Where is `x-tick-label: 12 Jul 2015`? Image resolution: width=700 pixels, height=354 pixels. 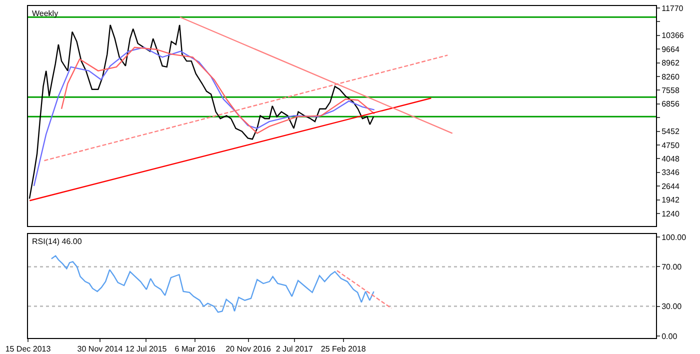 x-tick-label: 12 Jul 2015 is located at coordinates (146, 349).